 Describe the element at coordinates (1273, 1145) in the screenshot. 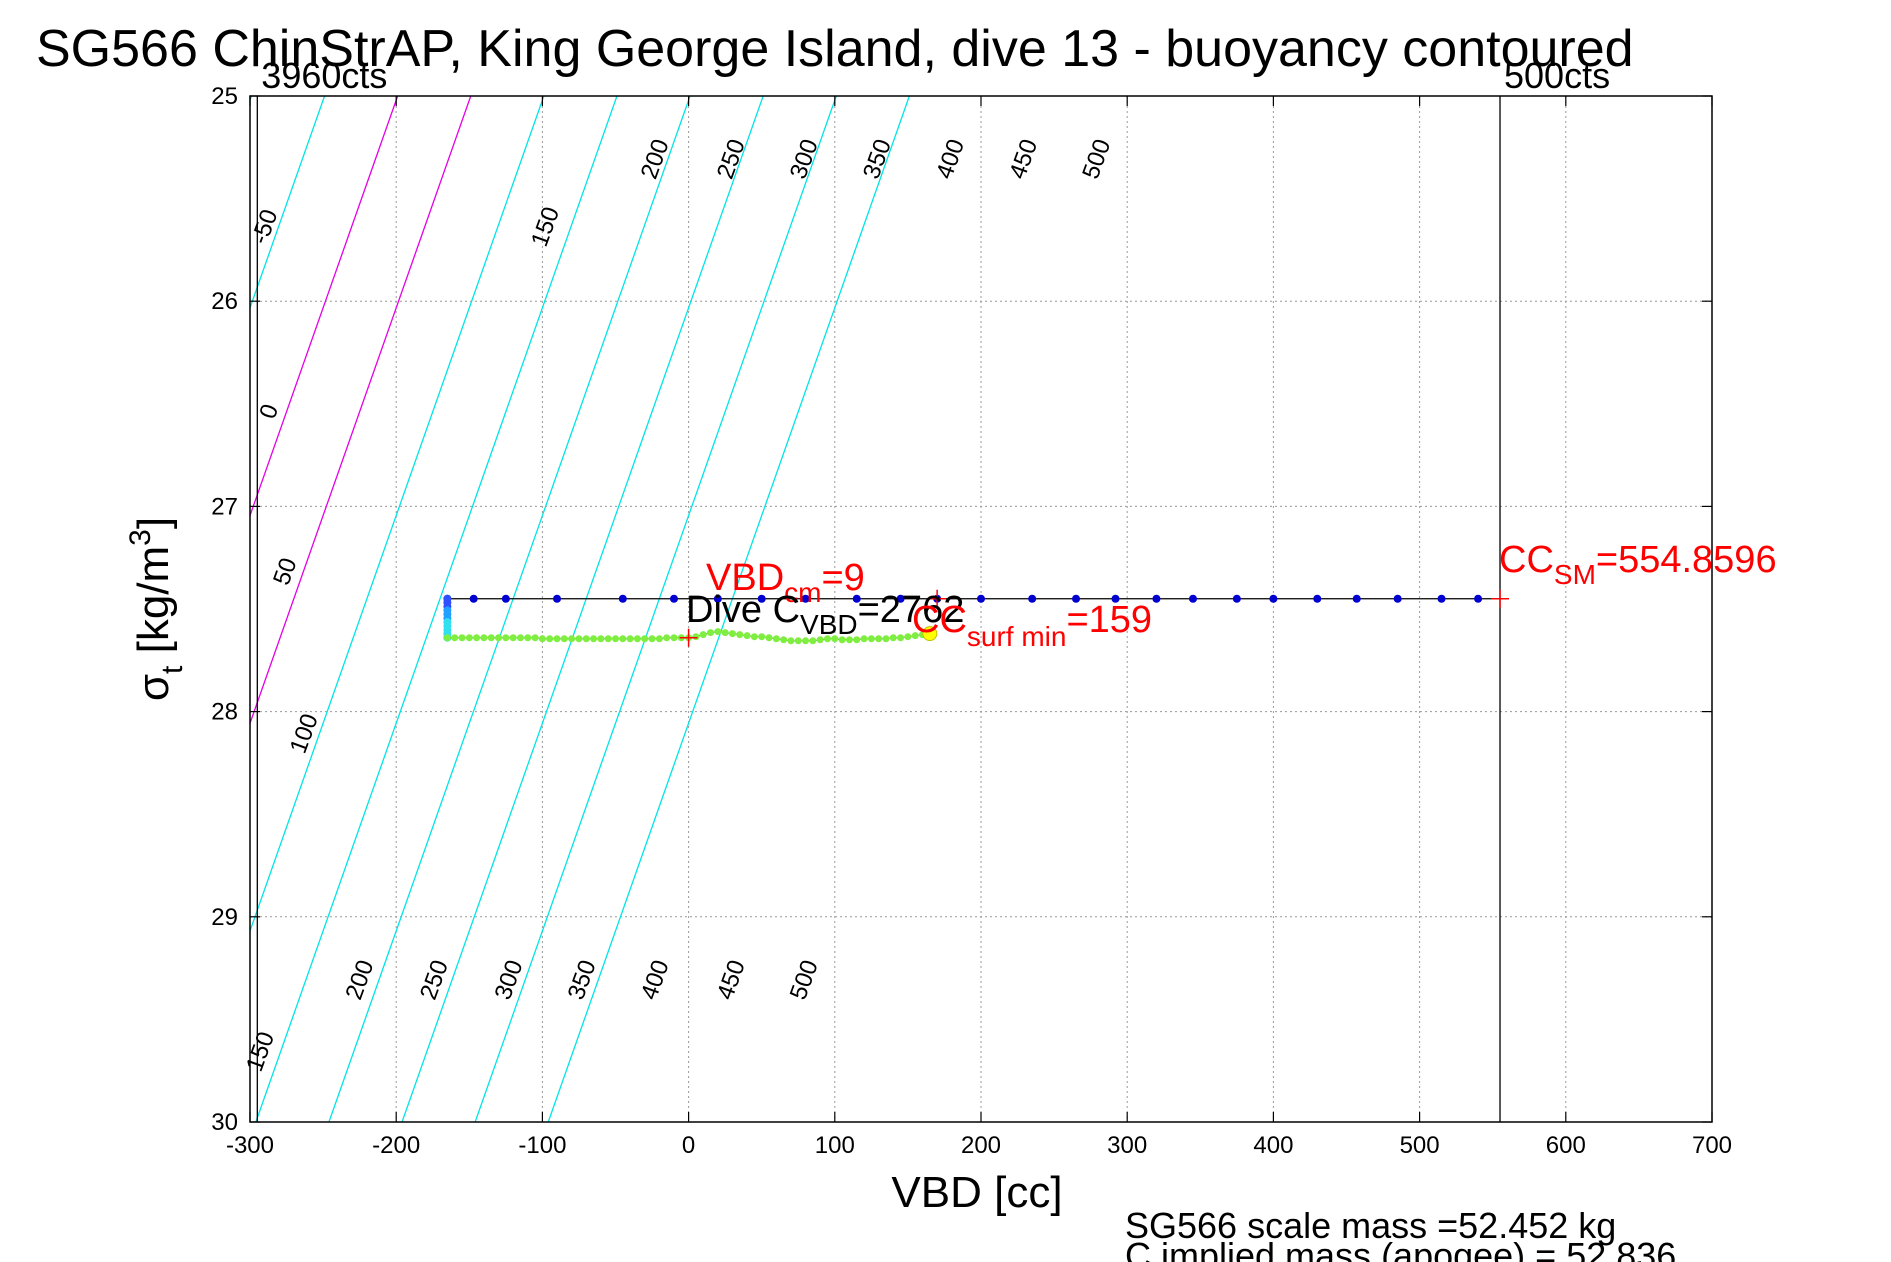

I see `x-tick-label: 400` at that location.